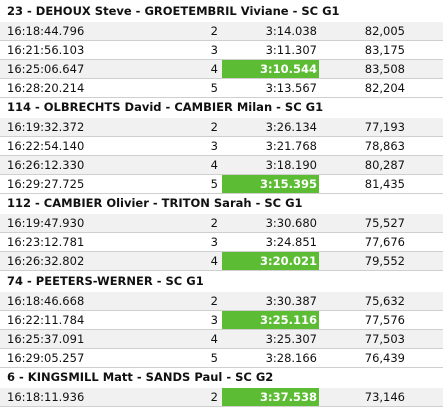 This screenshot has width=443, height=414. I want to click on lap-row: 16:25:37.091 4 3:25.307 77,503, so click(221, 339).